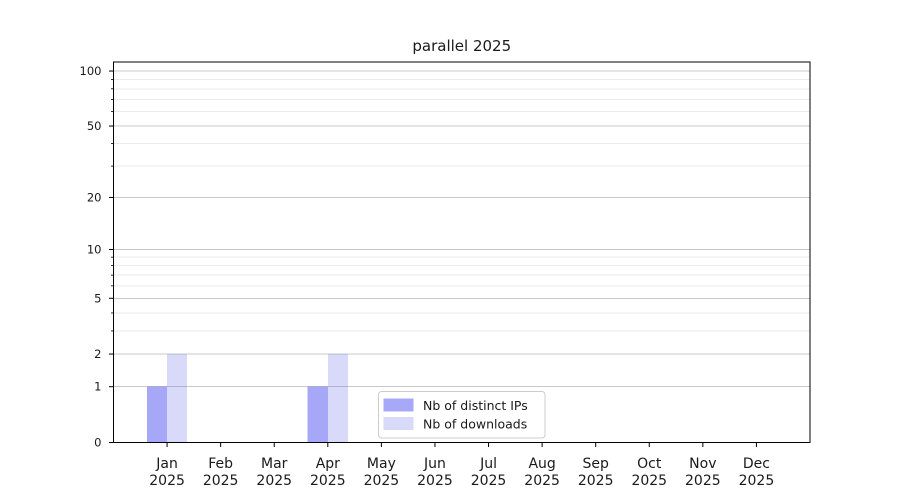  What do you see at coordinates (94, 249) in the screenshot?
I see `y-tick-label: 10` at bounding box center [94, 249].